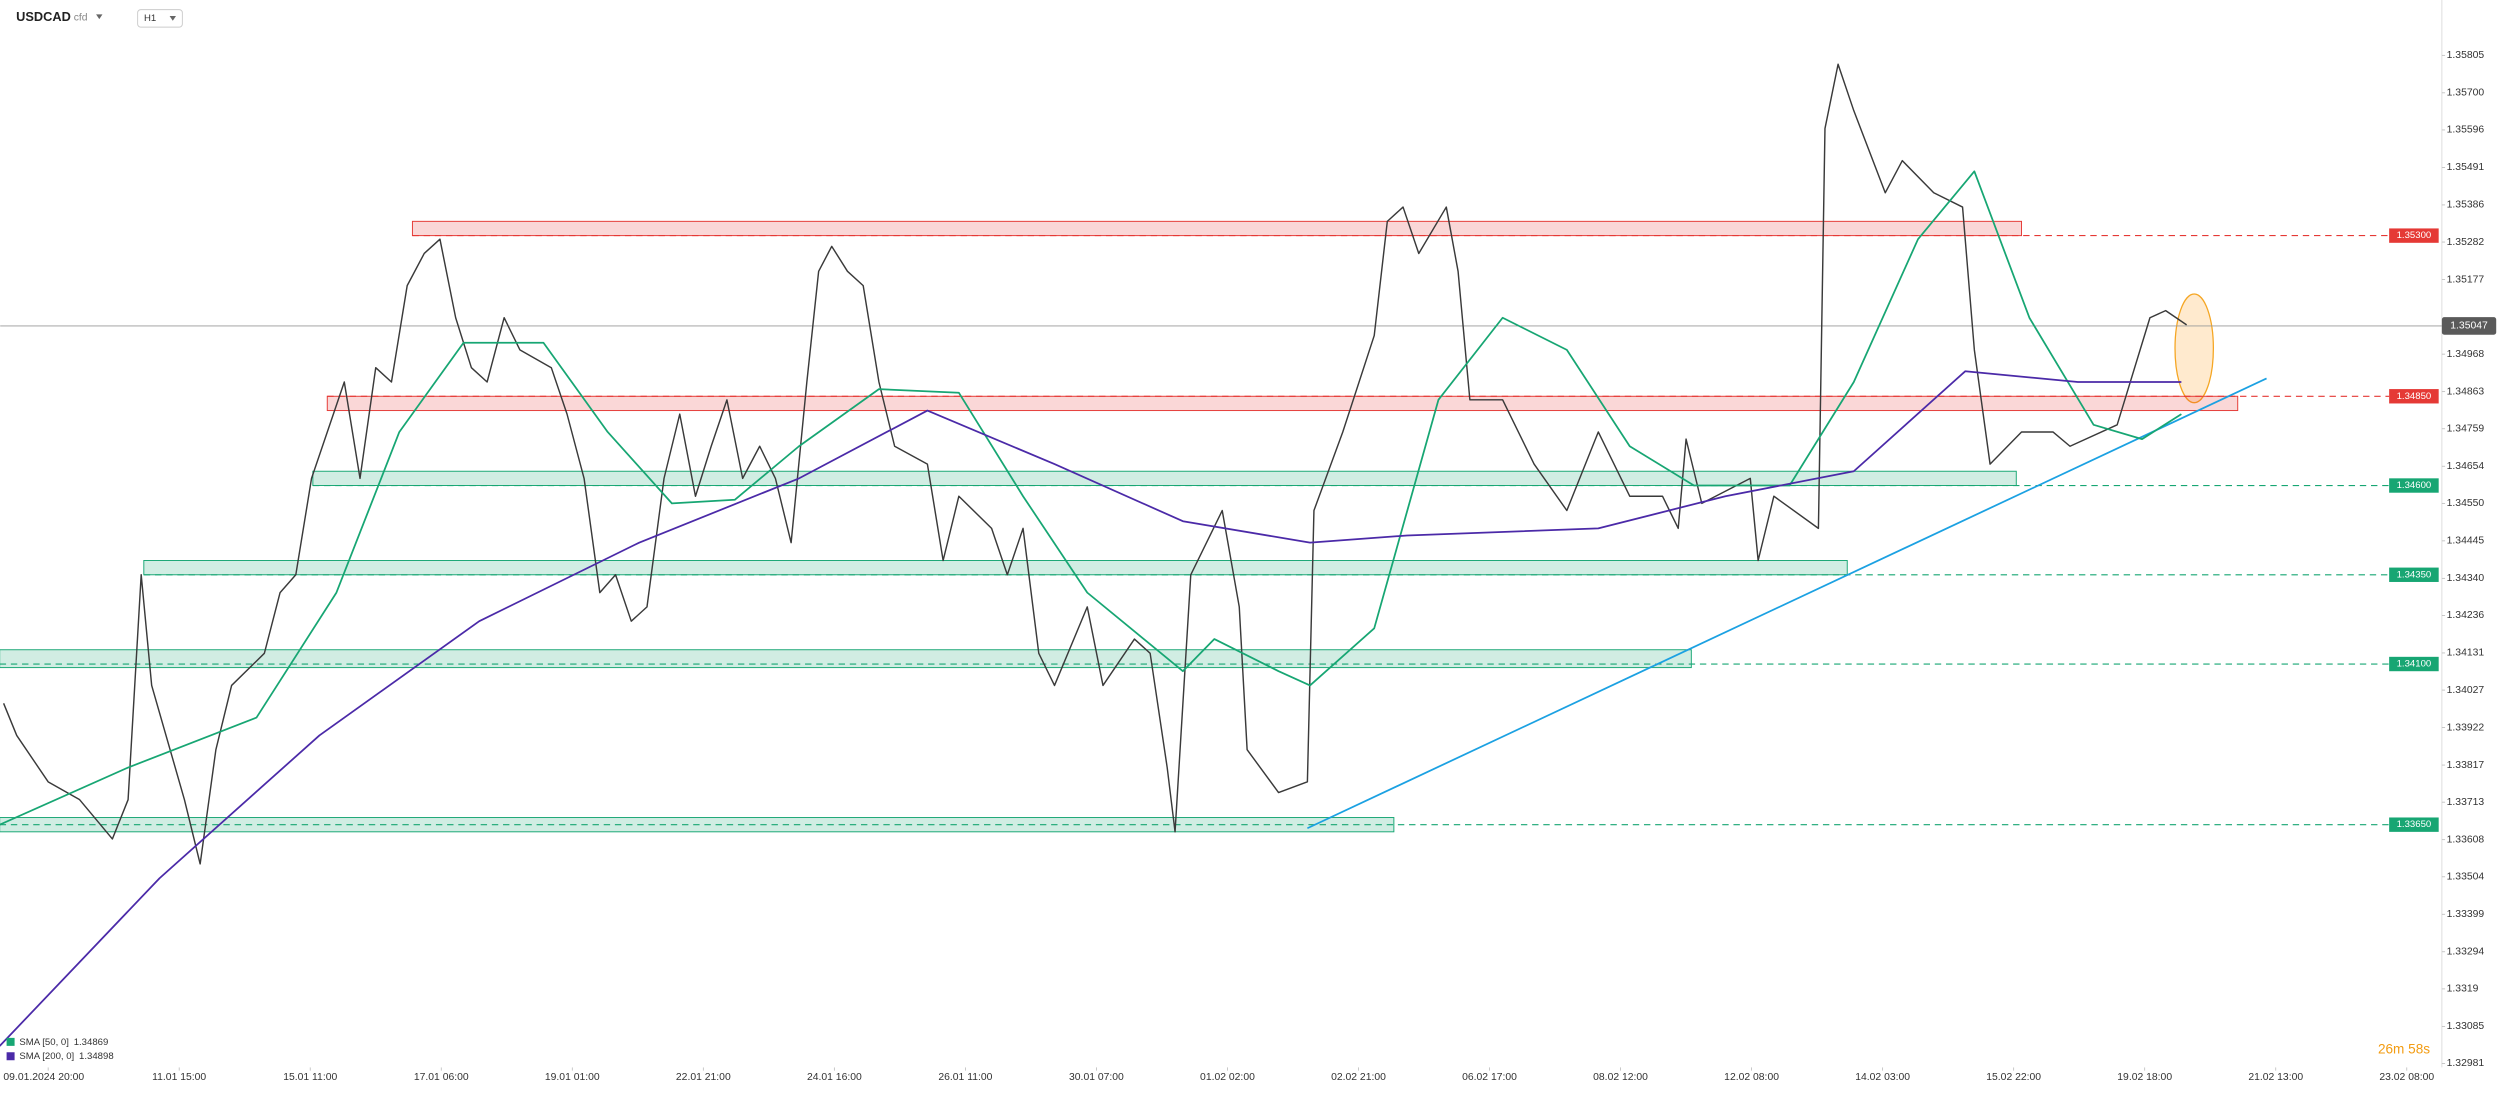 The image size is (2506, 1093). I want to click on level-label: 1.34850, so click(2414, 396).